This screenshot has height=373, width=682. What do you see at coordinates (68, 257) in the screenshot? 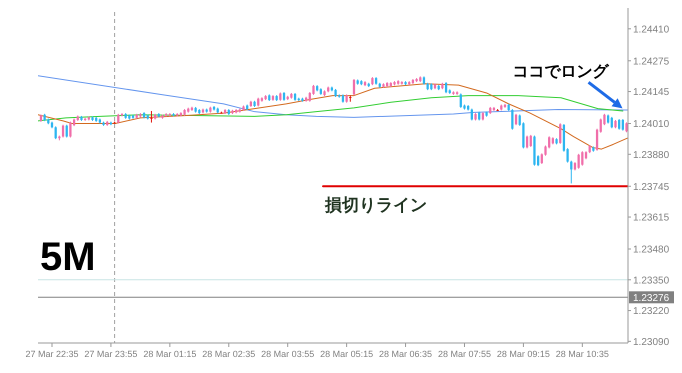
I see `annotation: 5M` at bounding box center [68, 257].